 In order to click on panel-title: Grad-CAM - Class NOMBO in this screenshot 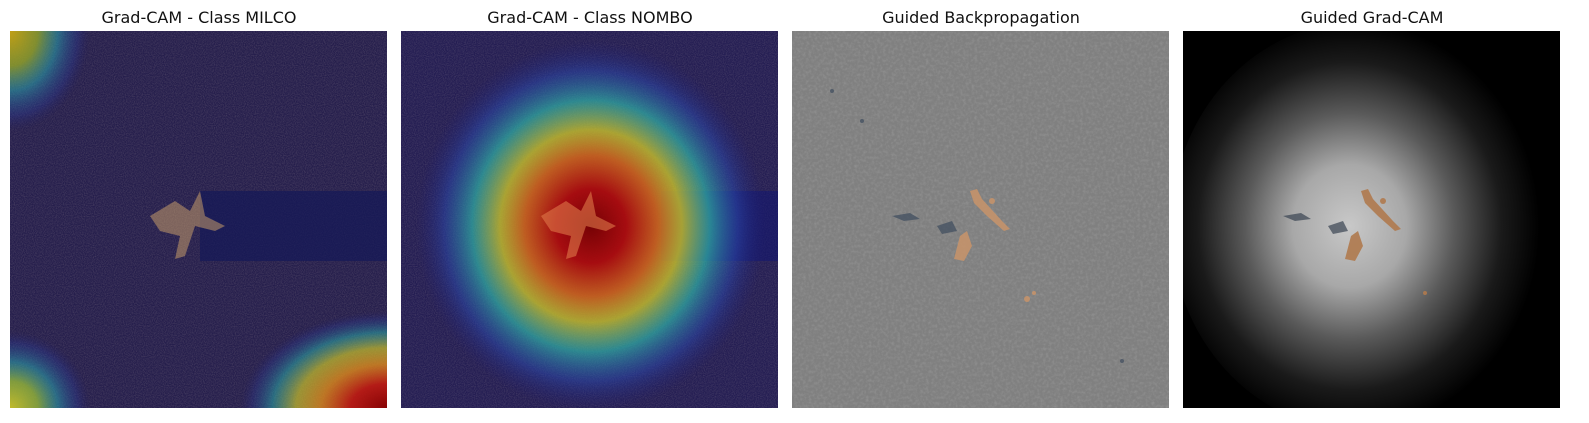, I will do `click(590, 17)`.